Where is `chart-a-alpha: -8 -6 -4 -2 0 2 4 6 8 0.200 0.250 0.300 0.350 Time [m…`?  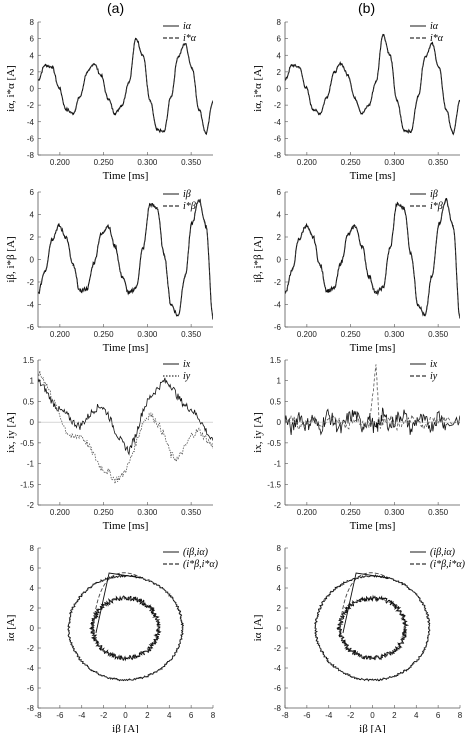 chart-a-alpha: -8 -6 -4 -2 0 2 4 6 8 0.200 0.250 0.300 0.350 Time [m… is located at coordinates (109, 100).